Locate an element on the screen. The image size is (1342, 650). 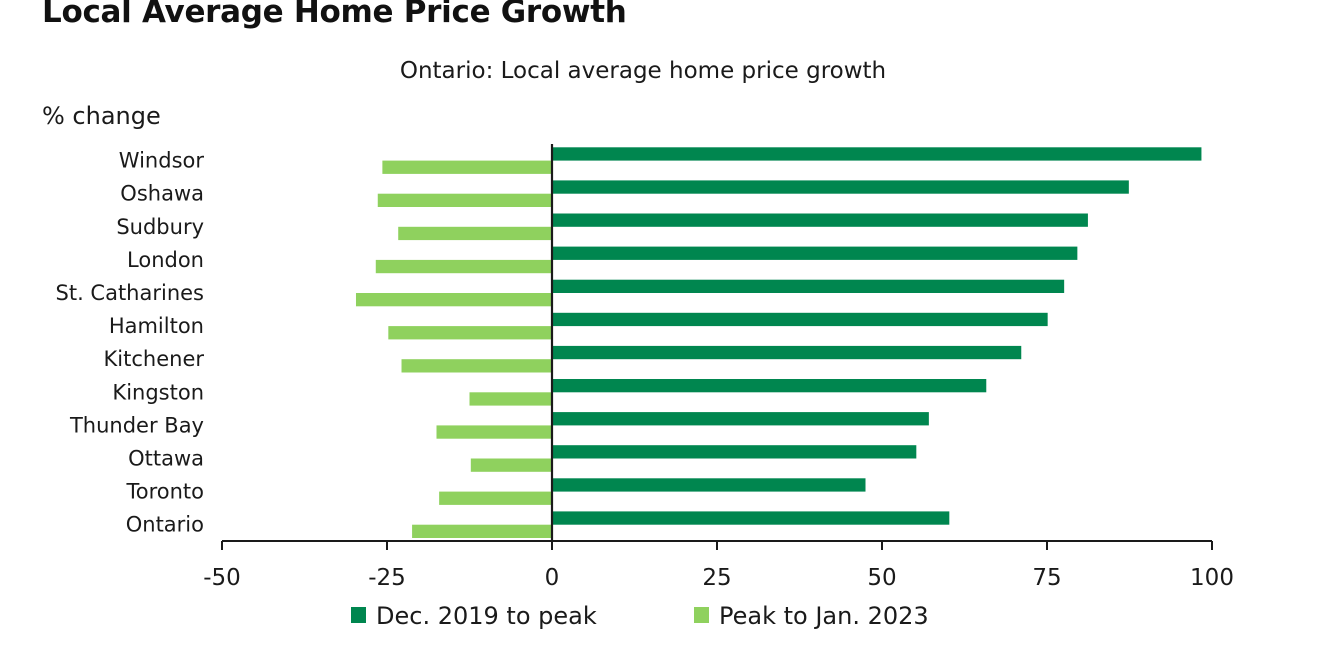
x-tick-labels: -50 -25 0 25 50 75 100 is located at coordinates (718, 578).